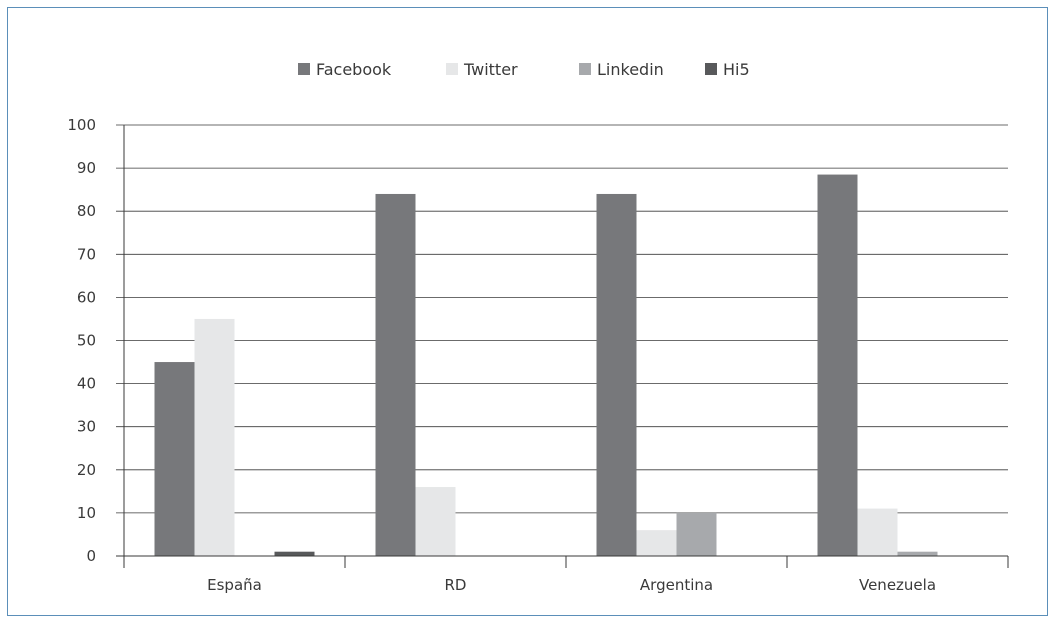  I want to click on y-tick-label: 20, so click(86, 470).